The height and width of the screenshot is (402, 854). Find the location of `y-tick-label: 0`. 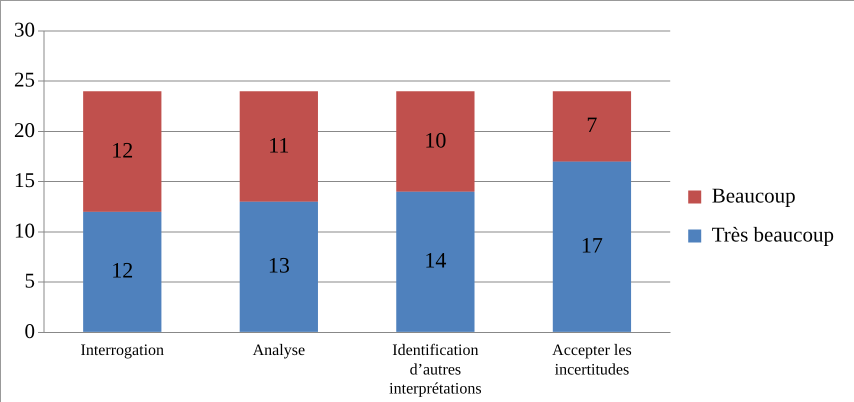

y-tick-label: 0 is located at coordinates (29, 330).